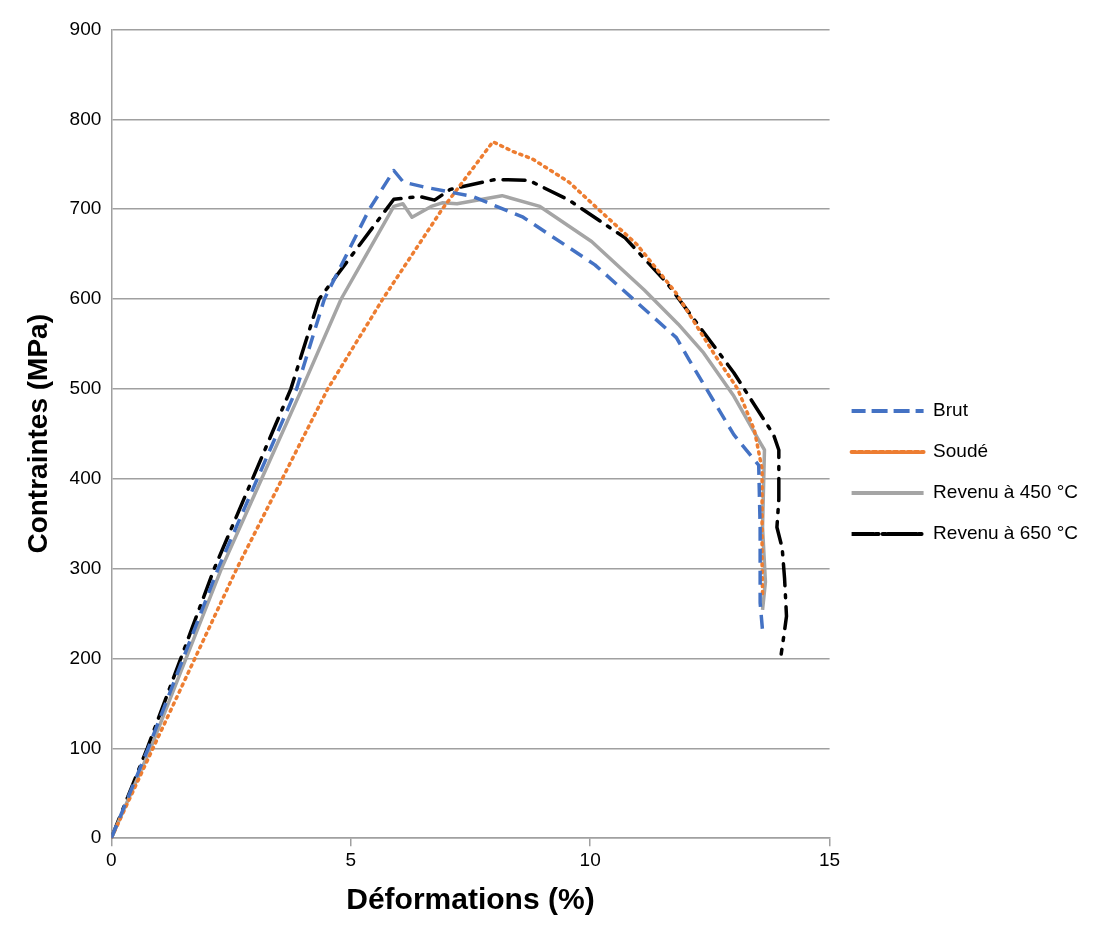  Describe the element at coordinates (96, 837) in the screenshot. I see `y-tick-label: 0` at that location.